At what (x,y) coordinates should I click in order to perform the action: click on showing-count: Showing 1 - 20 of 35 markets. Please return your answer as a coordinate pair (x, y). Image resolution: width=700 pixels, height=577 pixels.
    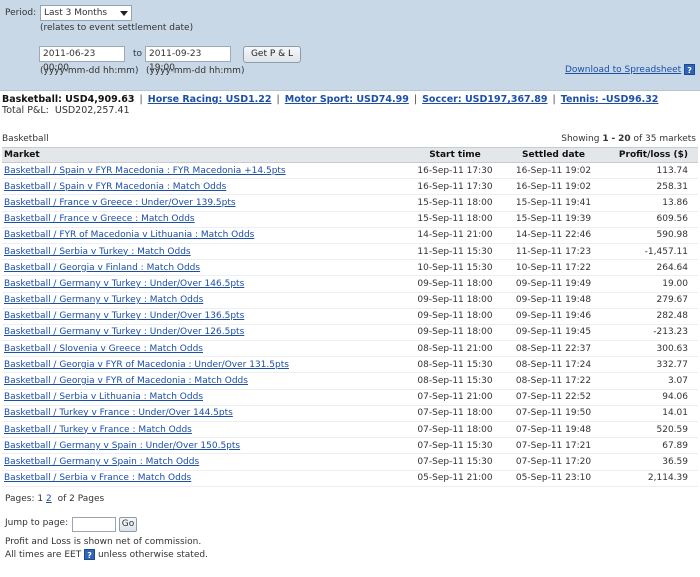
    Looking at the image, I should click on (628, 139).